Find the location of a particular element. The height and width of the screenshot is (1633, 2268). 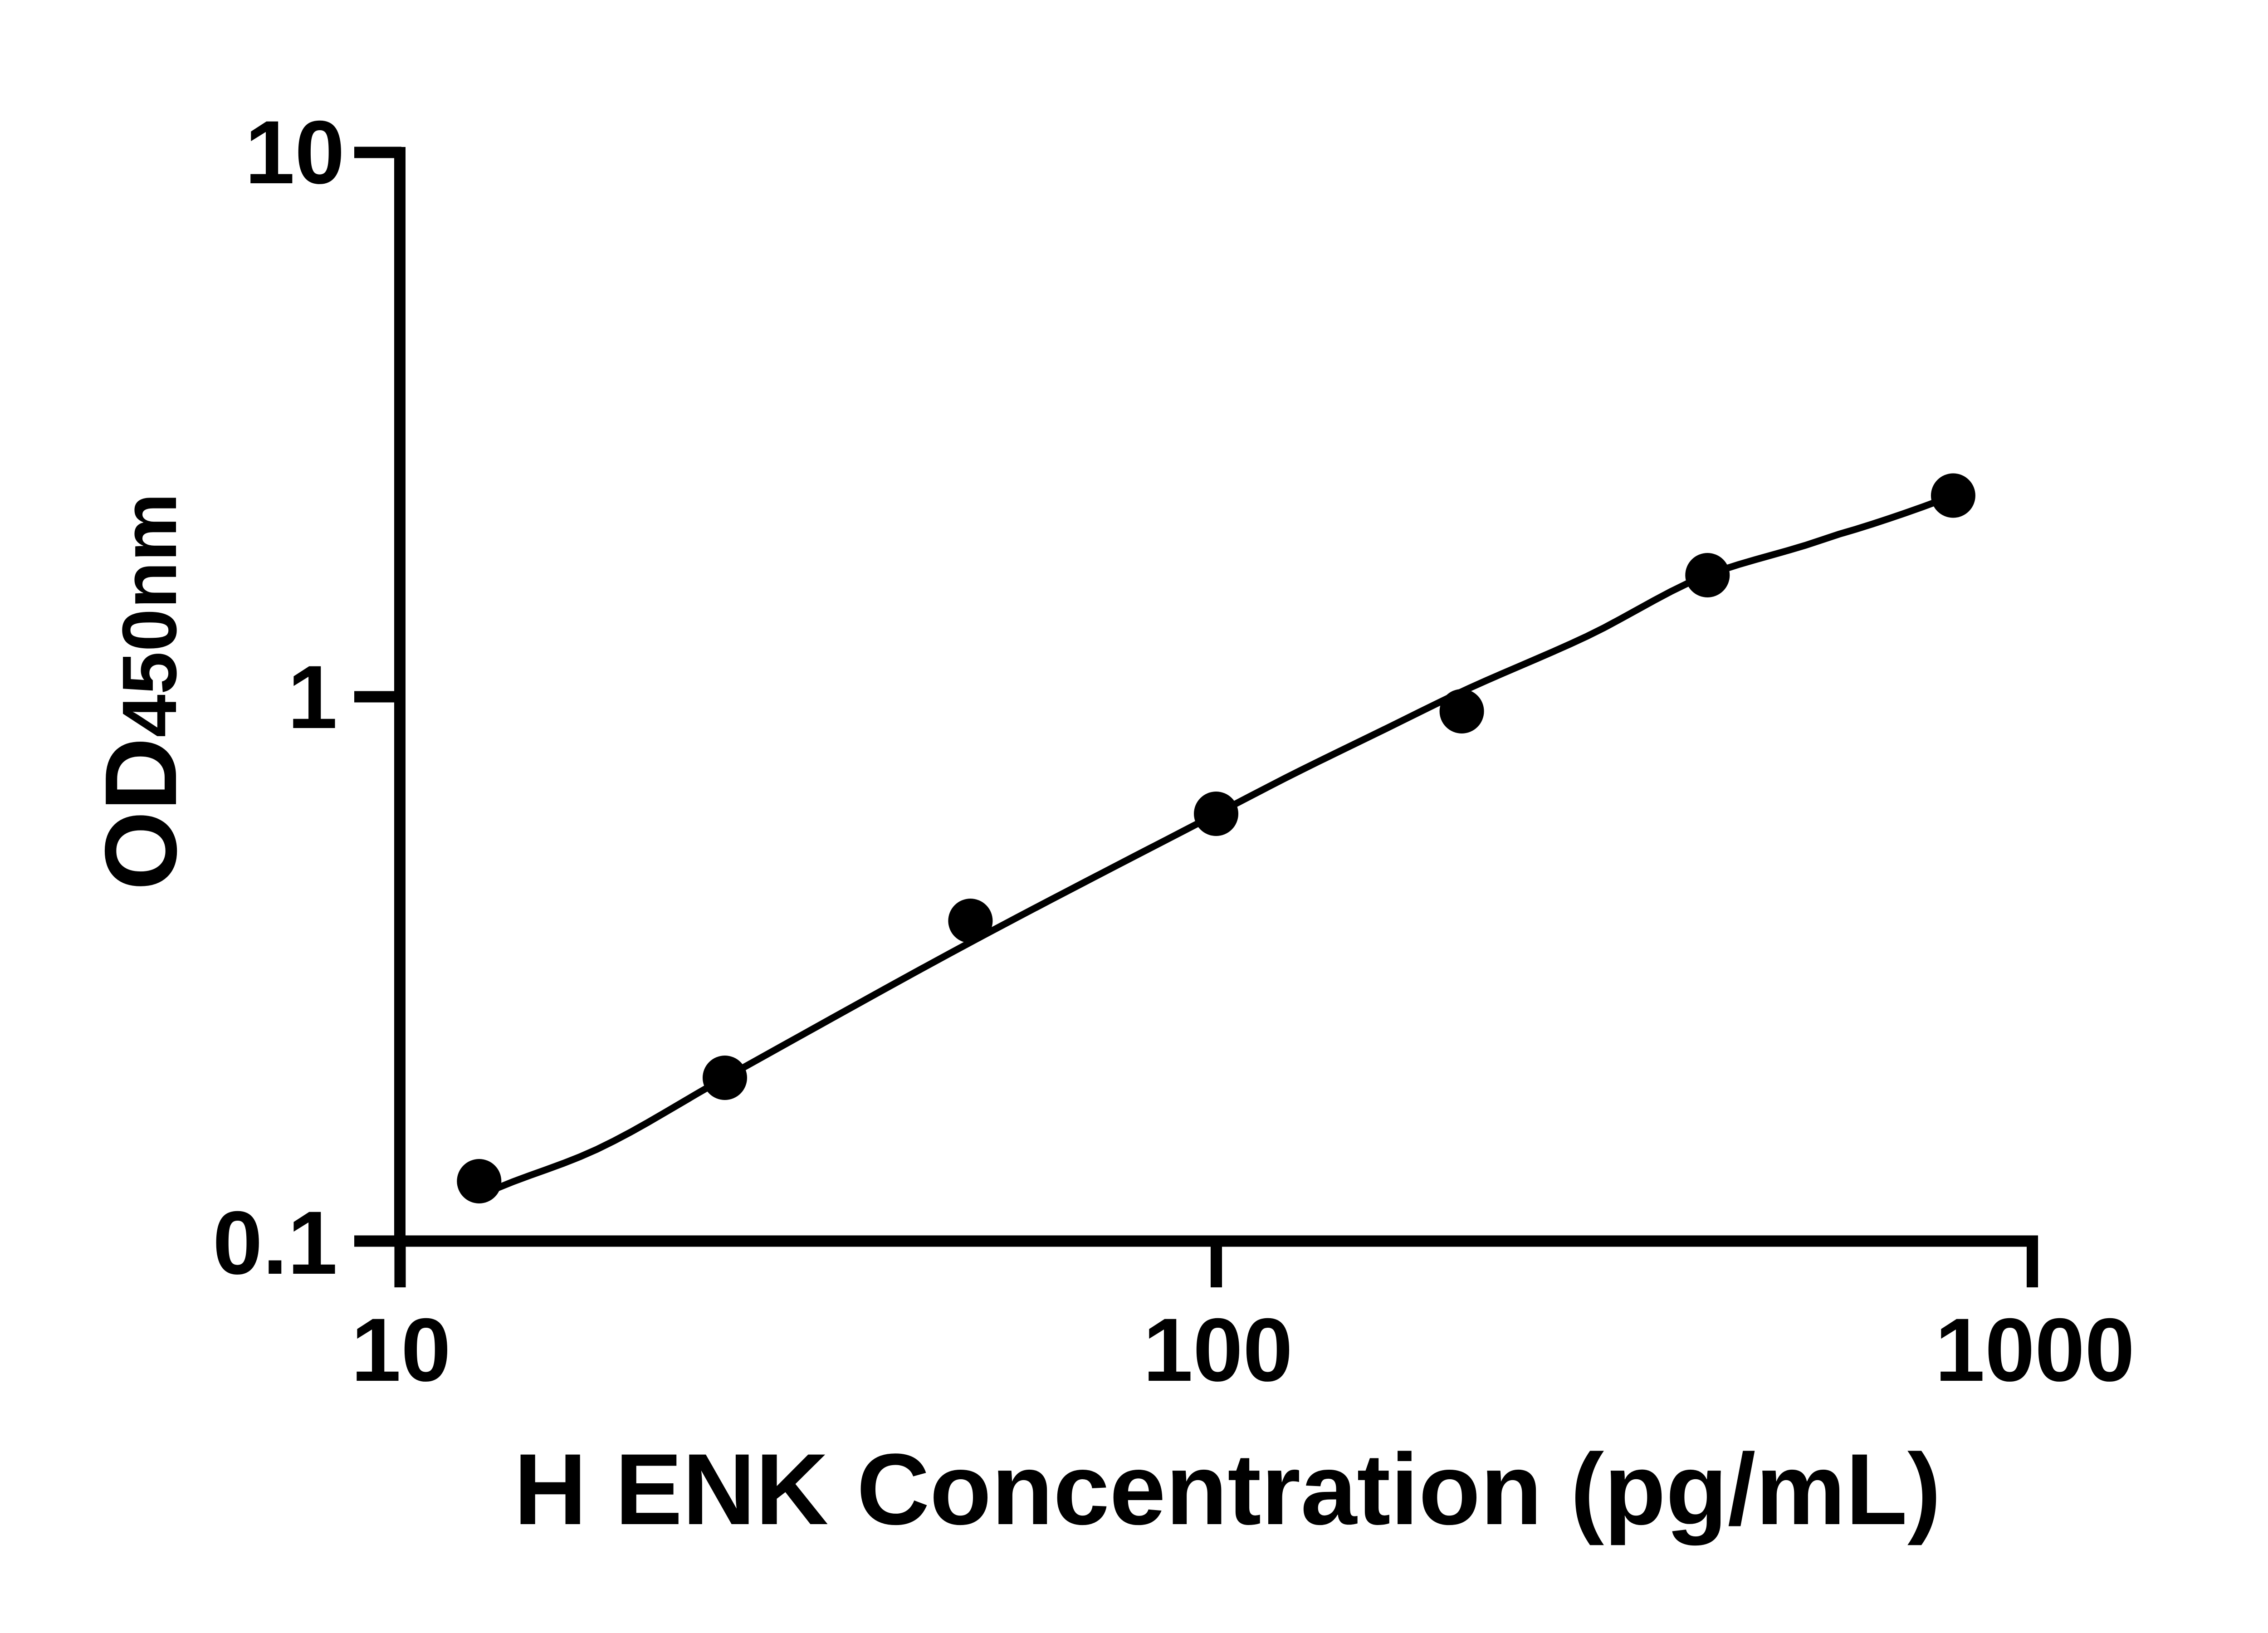

svg-text: 100 is located at coordinates (1218, 1350).